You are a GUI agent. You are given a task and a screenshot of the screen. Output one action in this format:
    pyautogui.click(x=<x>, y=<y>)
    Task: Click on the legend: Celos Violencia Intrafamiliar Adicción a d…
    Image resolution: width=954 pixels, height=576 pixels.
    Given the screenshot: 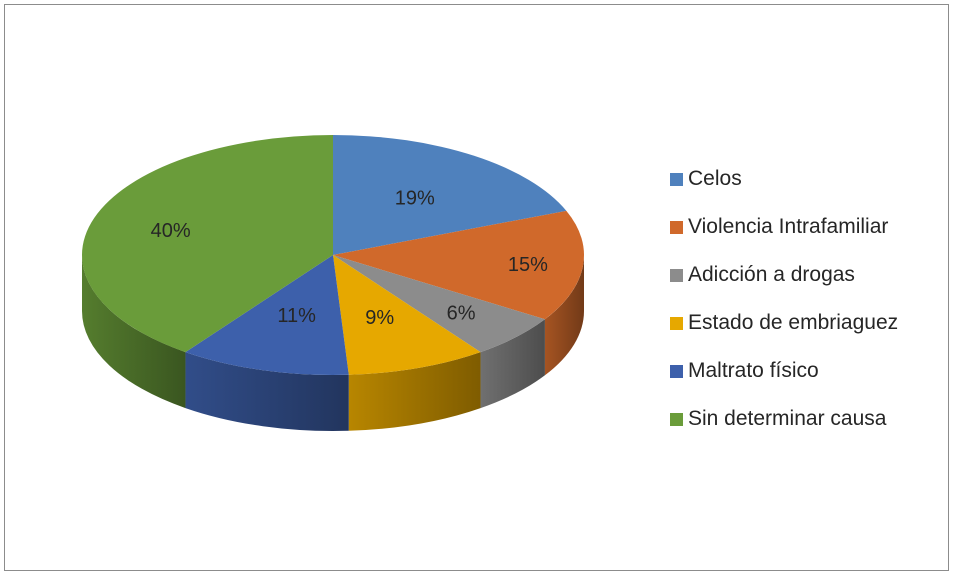 What is the action you would take?
    pyautogui.click(x=807, y=299)
    